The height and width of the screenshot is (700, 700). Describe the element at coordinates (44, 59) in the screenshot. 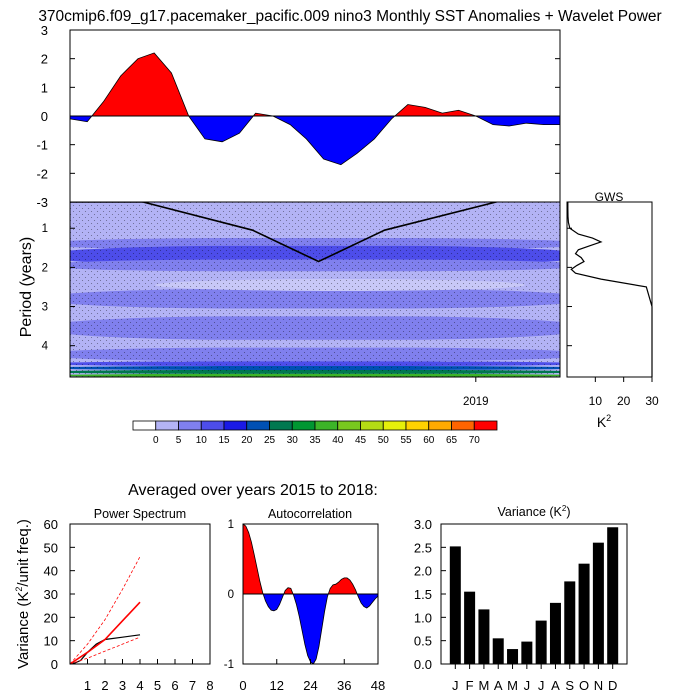

I see `sst-y-tick-label: 2` at that location.